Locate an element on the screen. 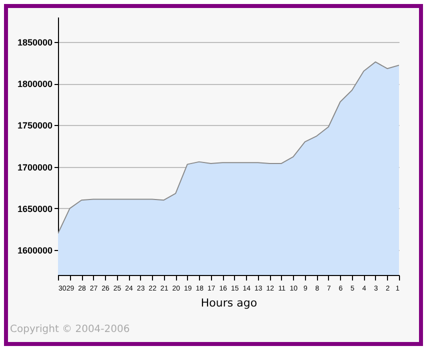  y-tick-label: 1800000 is located at coordinates (34, 84).